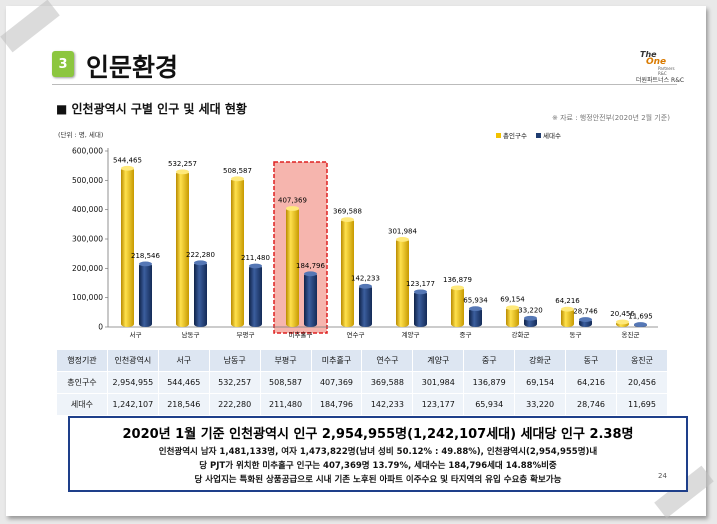 Image resolution: width=717 pixels, height=524 pixels. I want to click on x-tick-label: 미추홀구, so click(301, 334).